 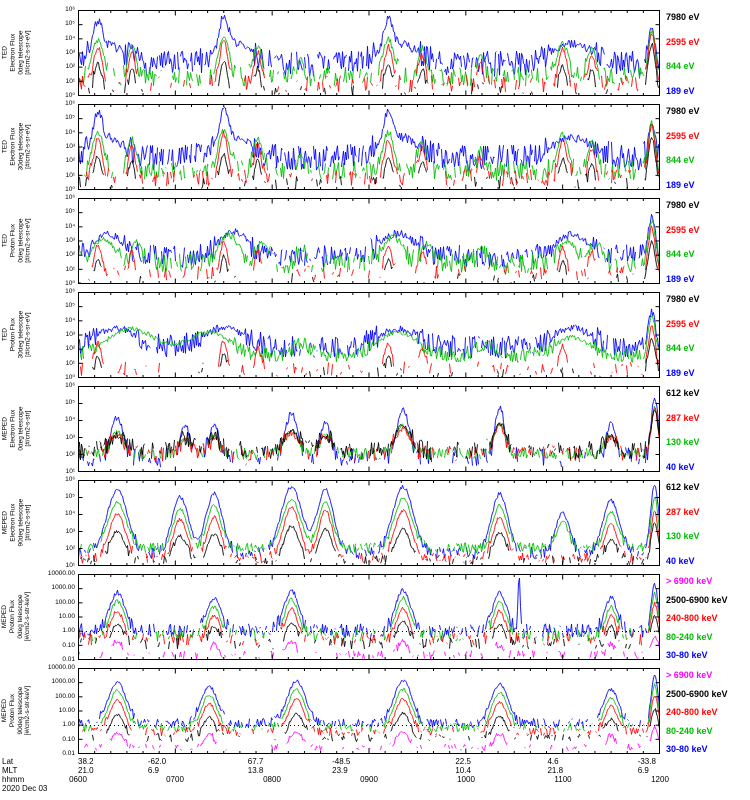 What do you see at coordinates (369, 147) in the screenshot?
I see `flux-plot-ted-electron-flux-30deg` at bounding box center [369, 147].